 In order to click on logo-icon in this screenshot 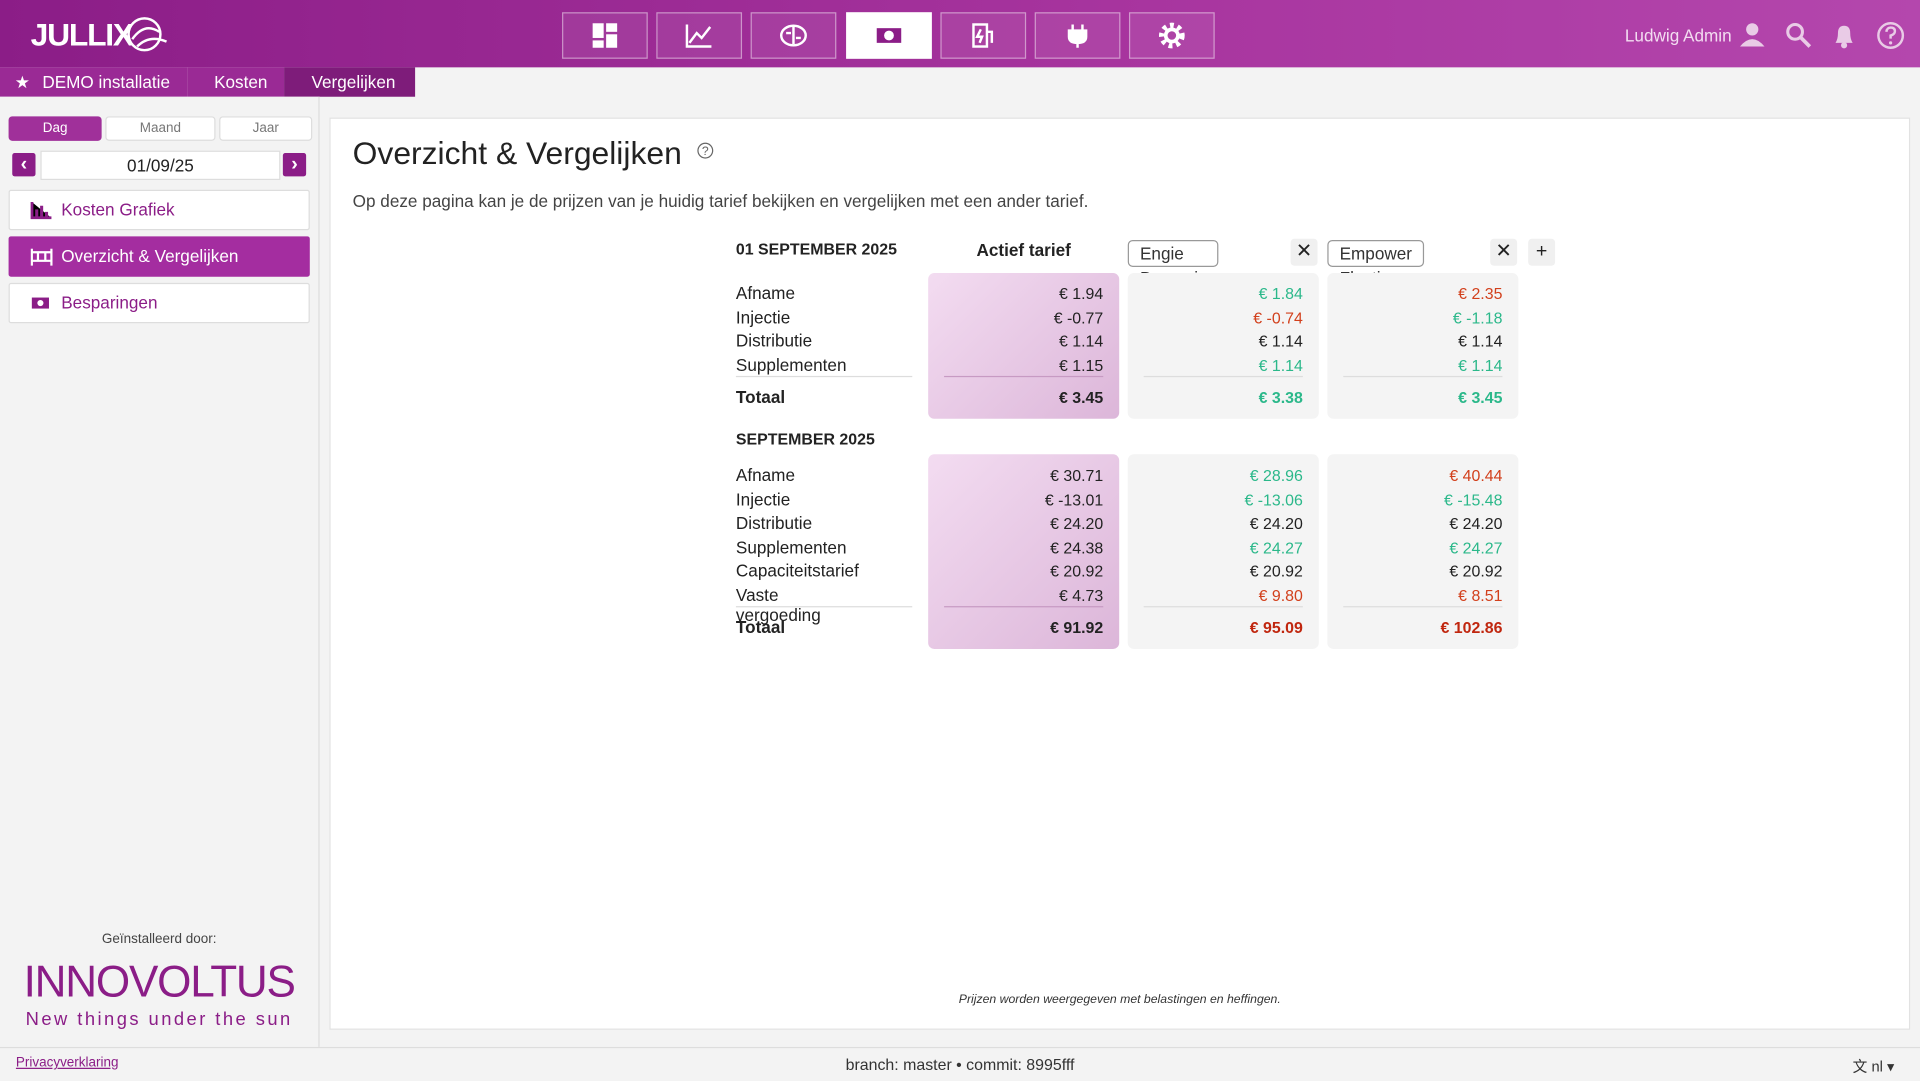, I will do `click(147, 34)`.